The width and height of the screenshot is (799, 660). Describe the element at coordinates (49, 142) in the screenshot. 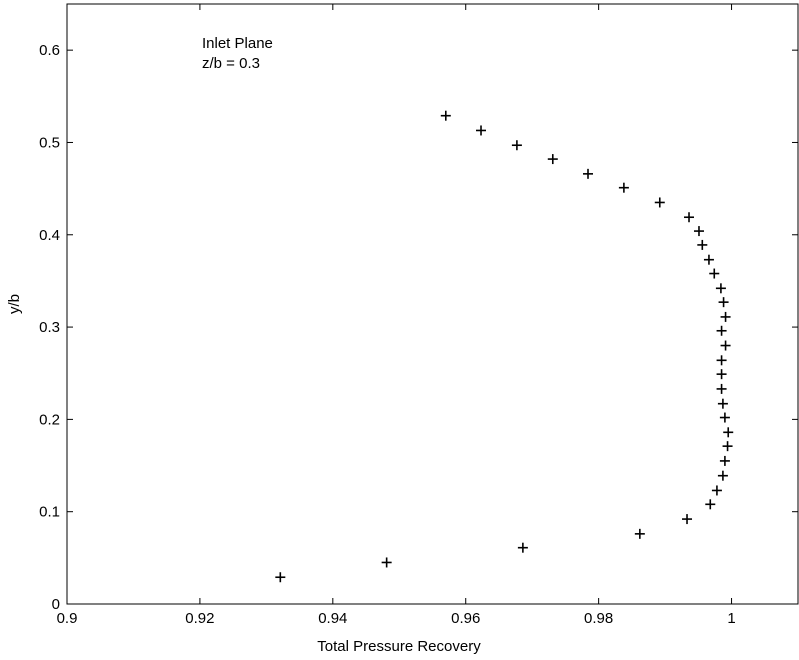

I see `y-tick-label: 0.5` at that location.